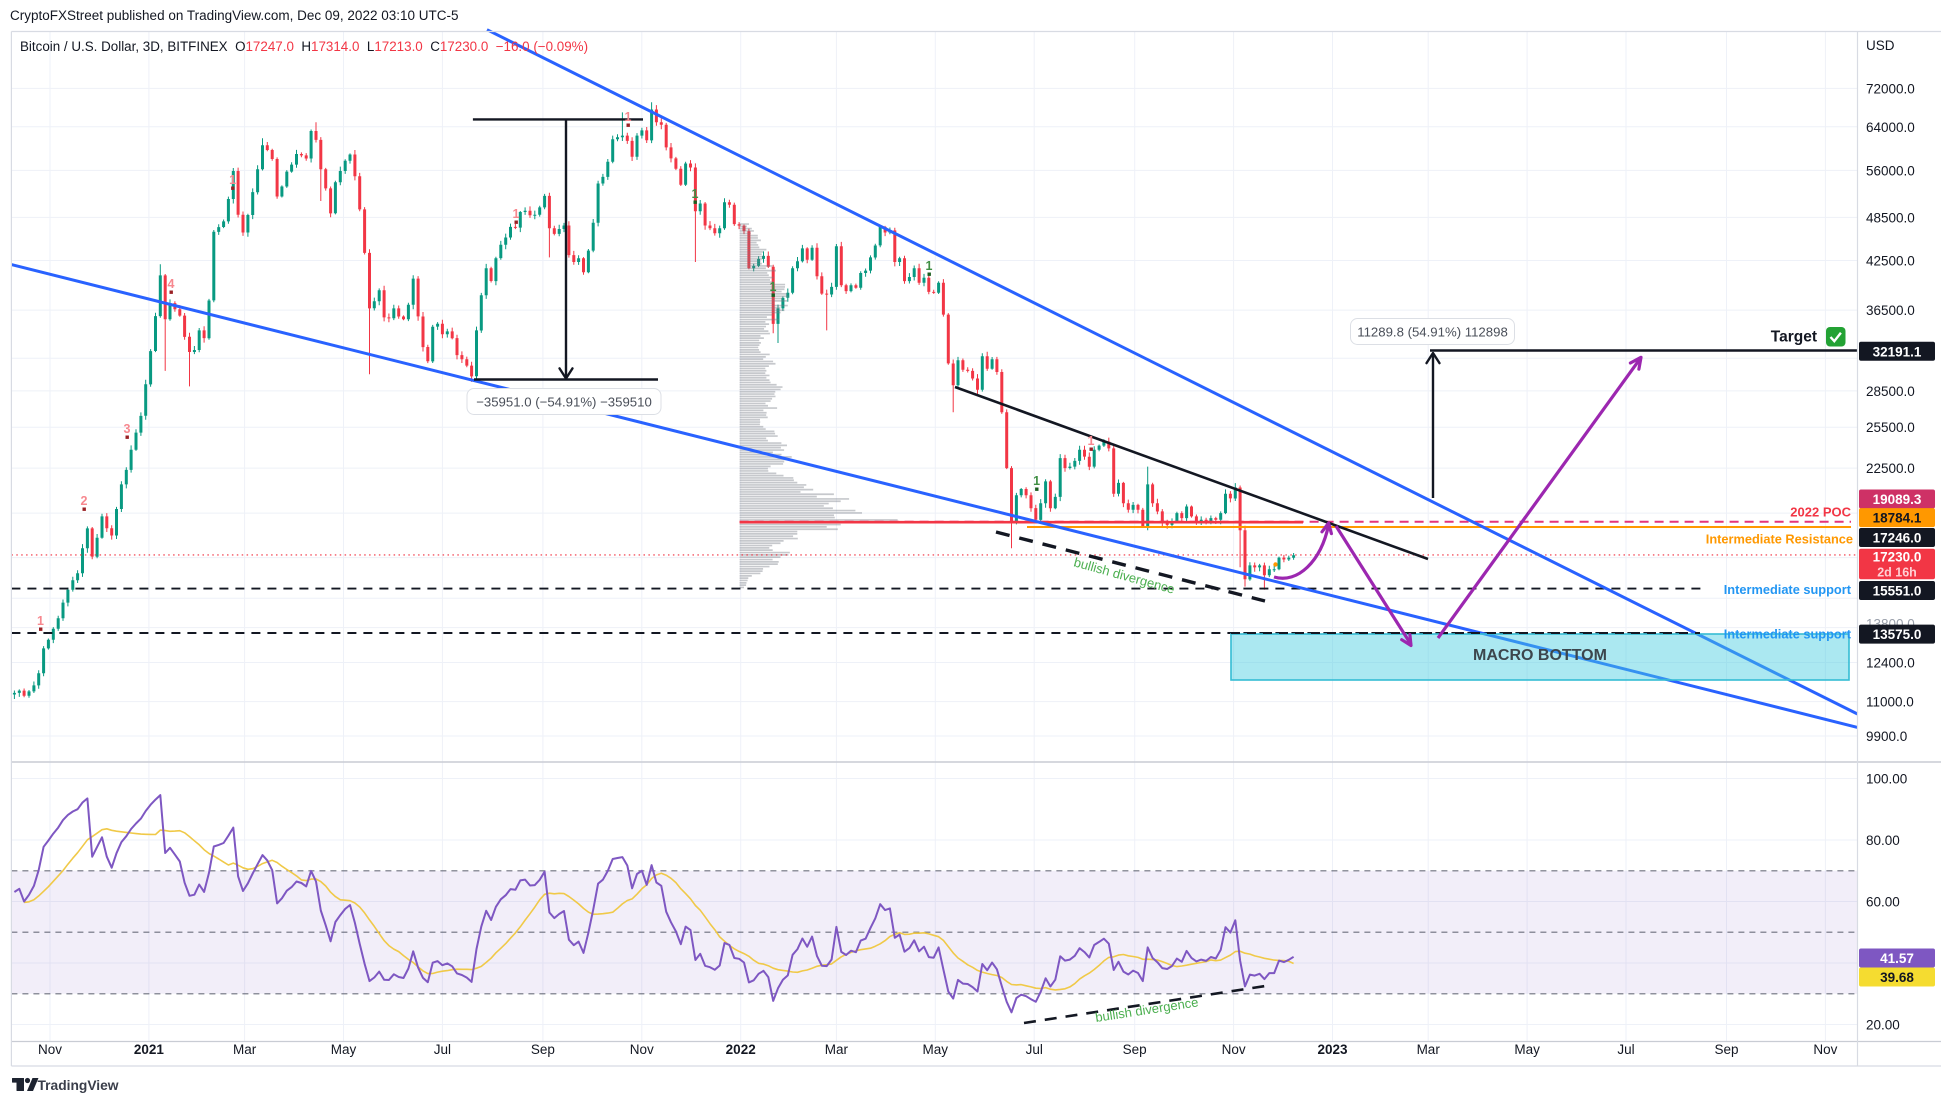  I want to click on svg-text: 2d 16h, so click(1897, 573).